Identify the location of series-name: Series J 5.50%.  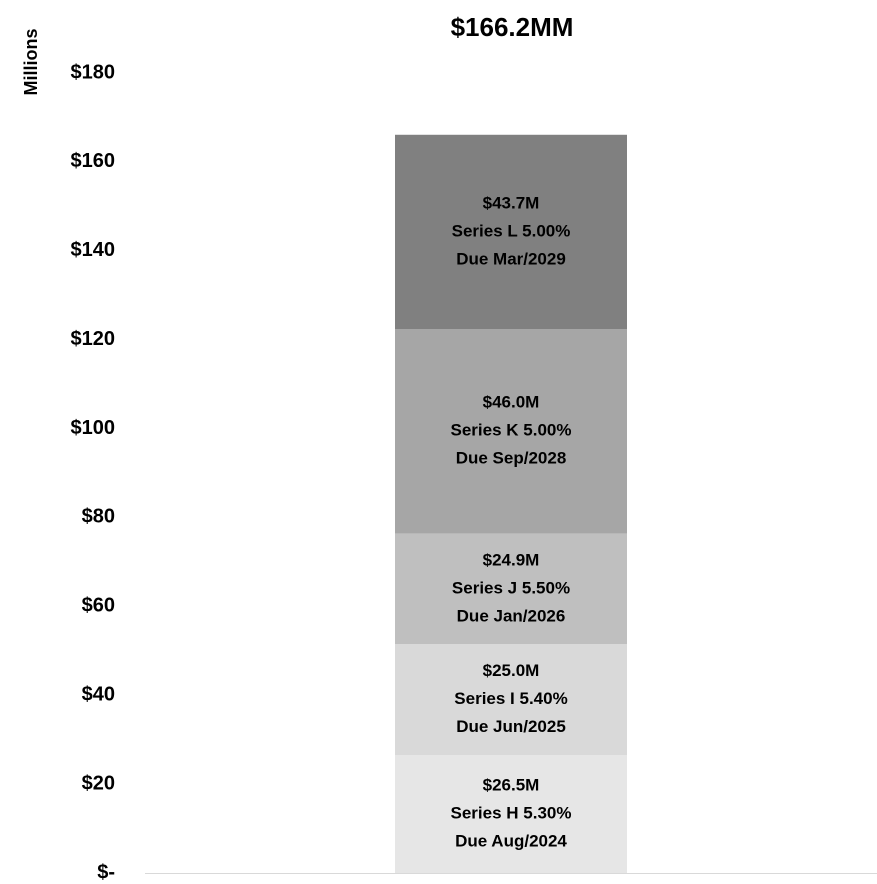
(511, 587).